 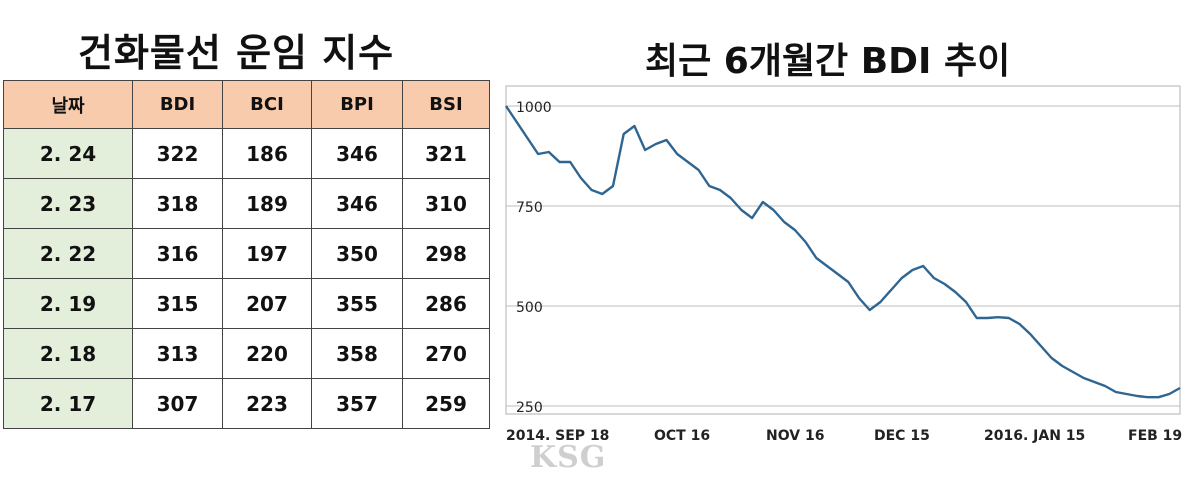 I want to click on x-tick-label: DEC 15, so click(x=902, y=436).